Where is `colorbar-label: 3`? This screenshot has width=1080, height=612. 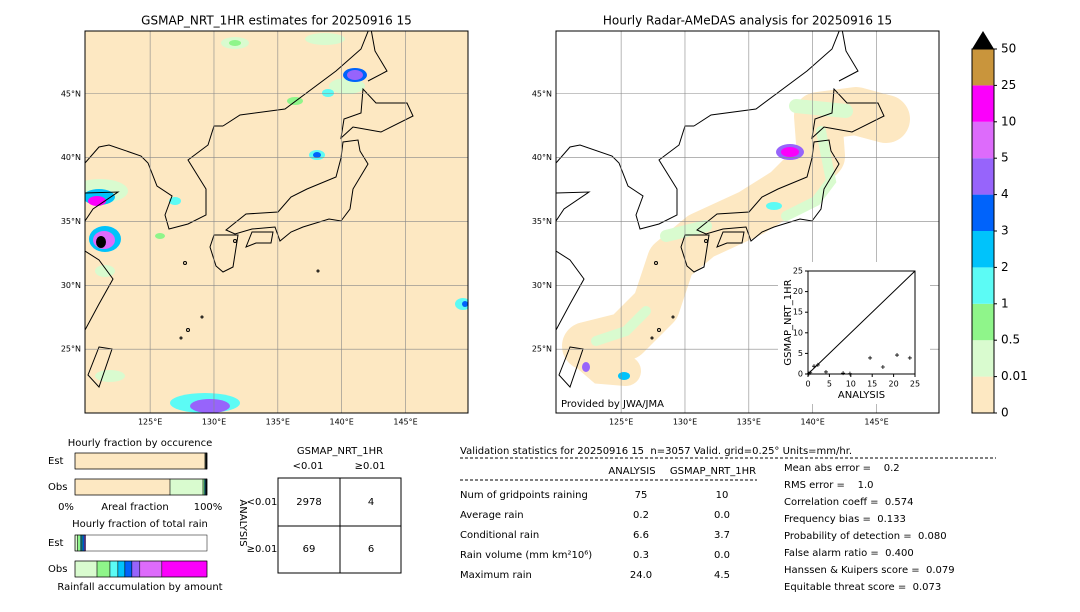
colorbar-label: 3 is located at coordinates (1005, 231).